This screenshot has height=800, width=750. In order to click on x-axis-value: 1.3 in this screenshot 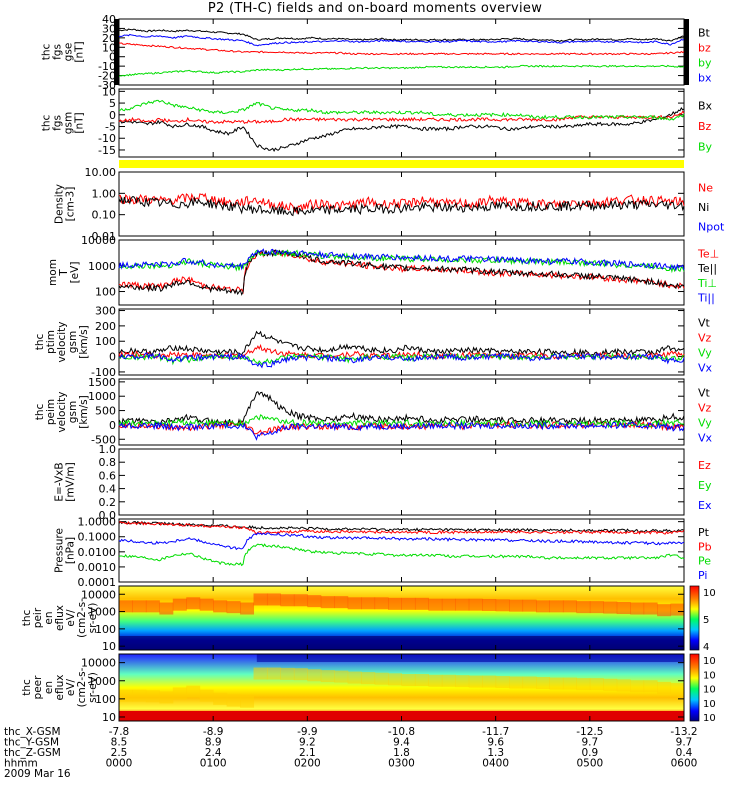, I will do `click(495, 753)`.